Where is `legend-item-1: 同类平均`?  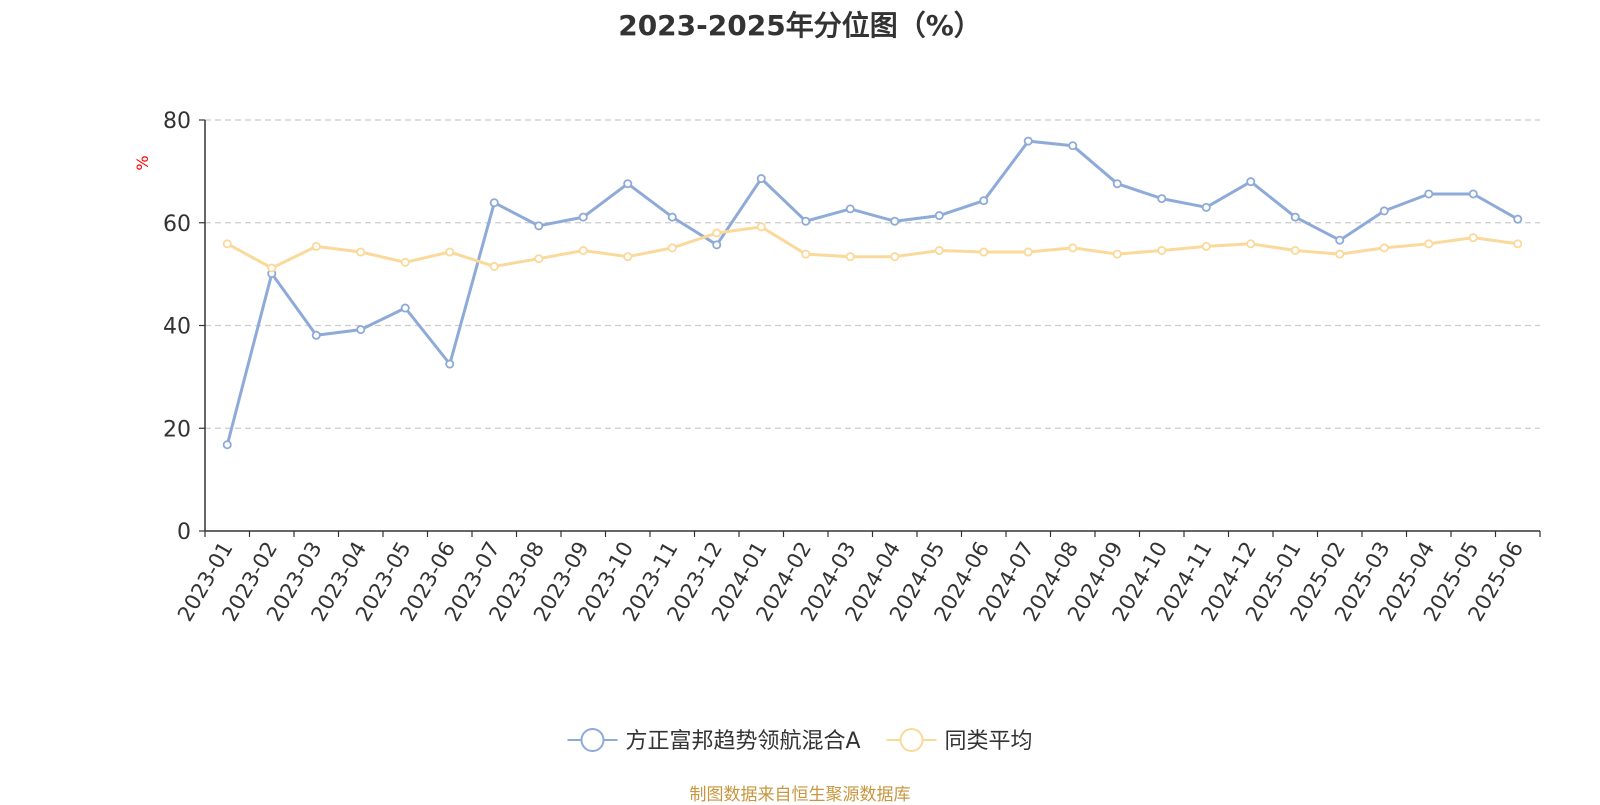 legend-item-1: 同类平均 is located at coordinates (959, 741).